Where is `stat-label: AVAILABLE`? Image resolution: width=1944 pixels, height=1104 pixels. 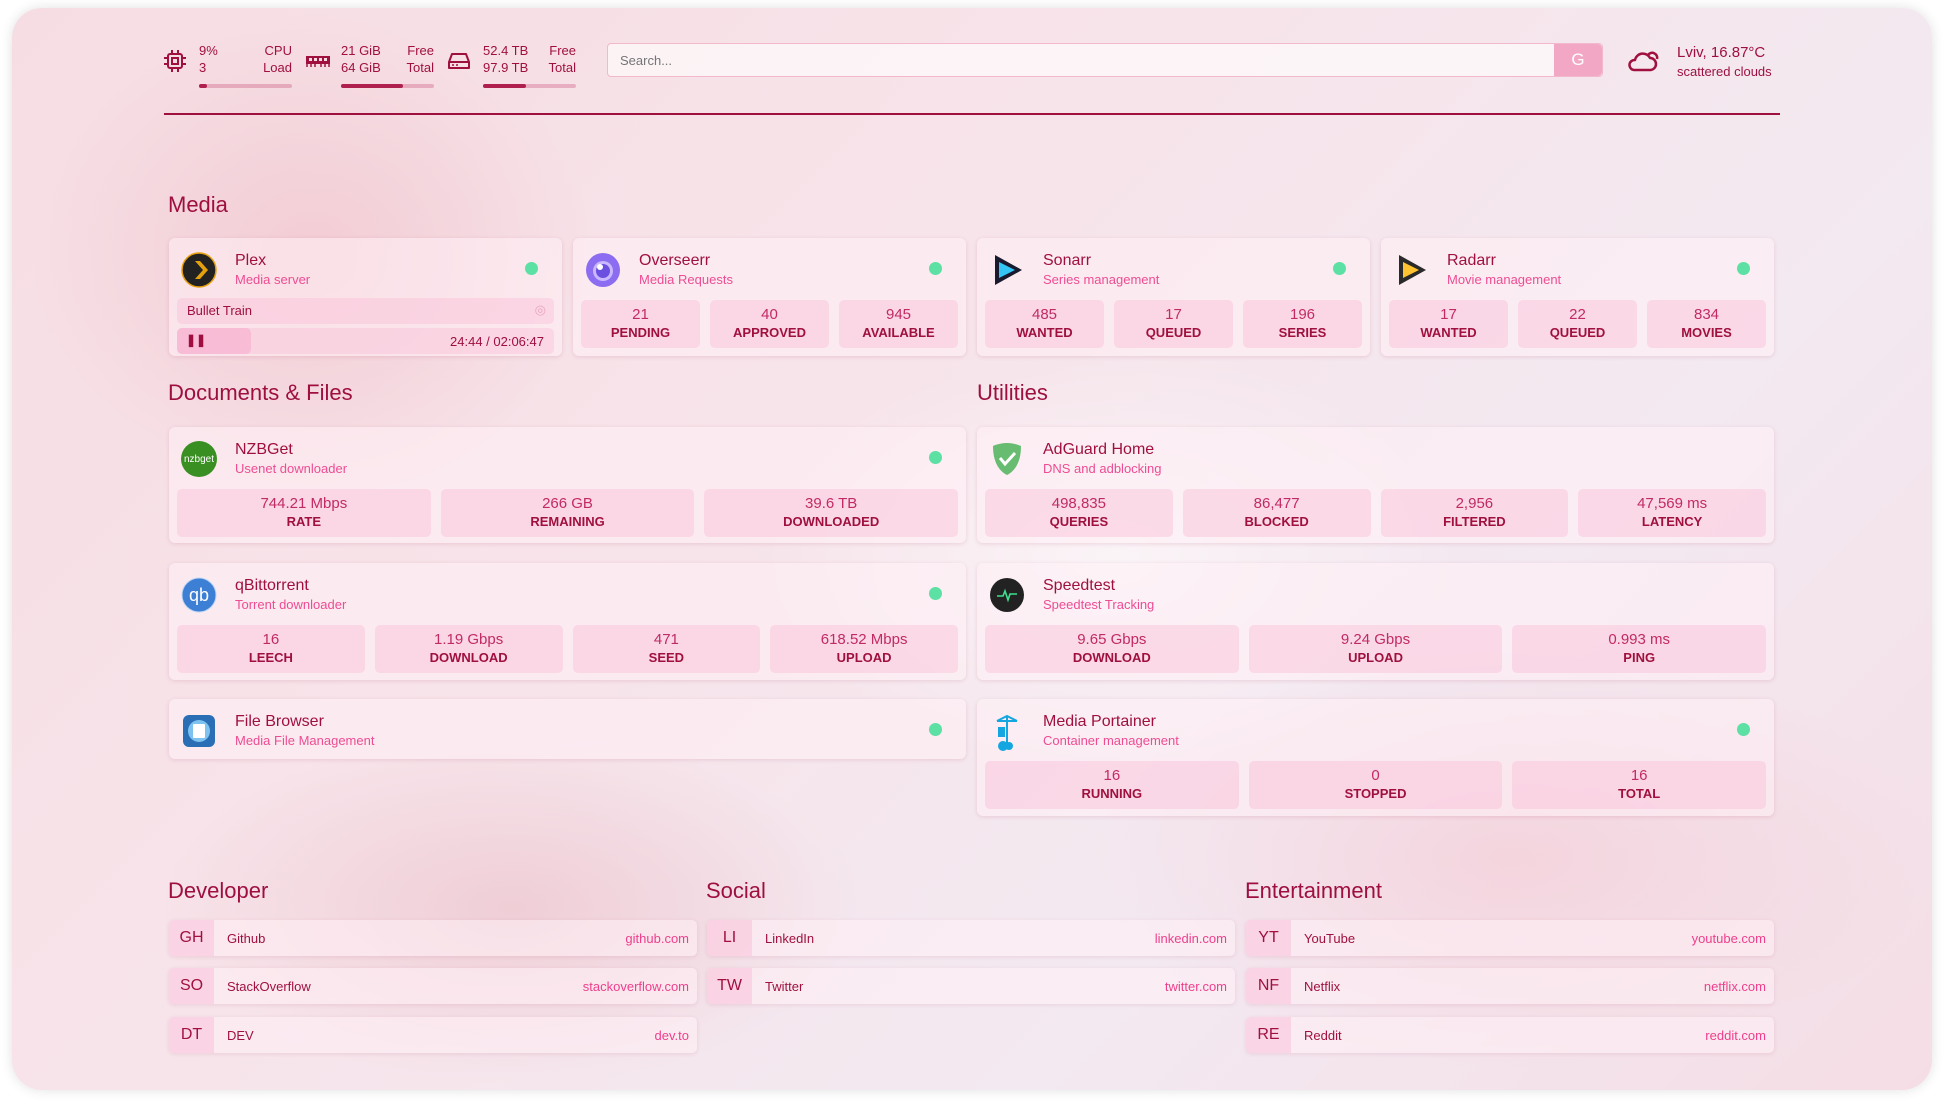
stat-label: AVAILABLE is located at coordinates (898, 332).